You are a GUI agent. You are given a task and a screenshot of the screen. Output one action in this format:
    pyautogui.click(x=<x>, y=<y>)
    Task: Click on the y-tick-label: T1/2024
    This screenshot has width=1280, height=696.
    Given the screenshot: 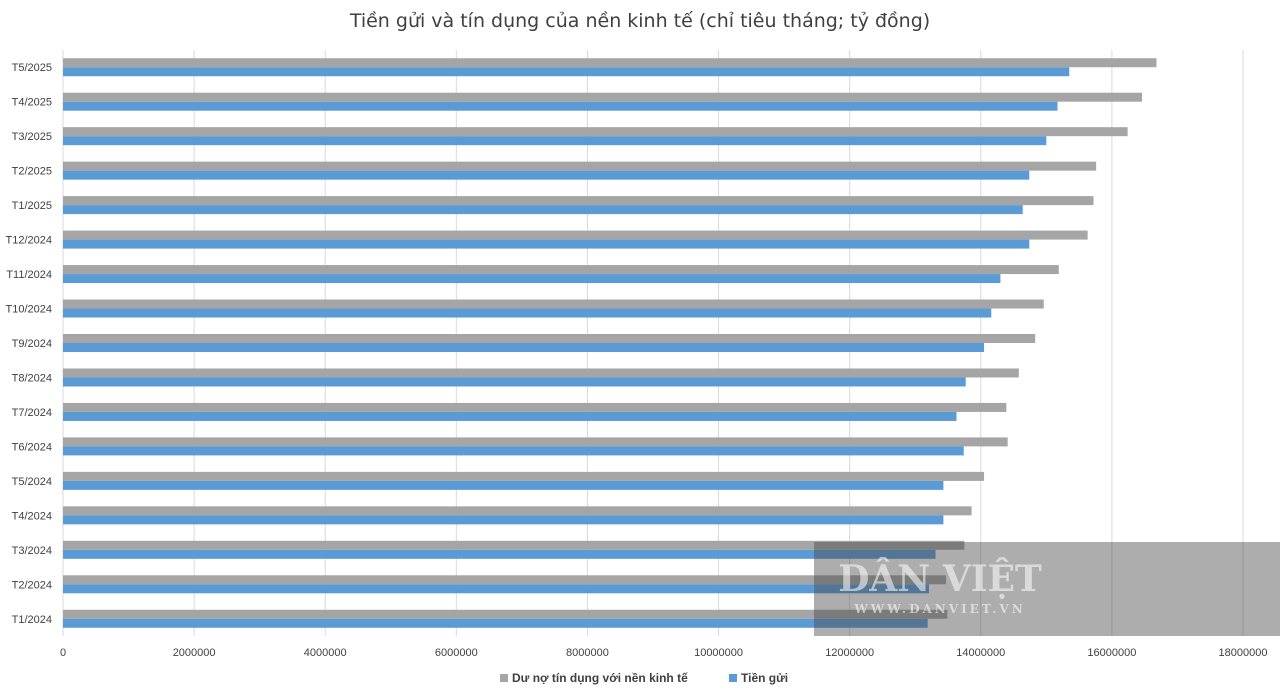 What is the action you would take?
    pyautogui.click(x=32, y=620)
    